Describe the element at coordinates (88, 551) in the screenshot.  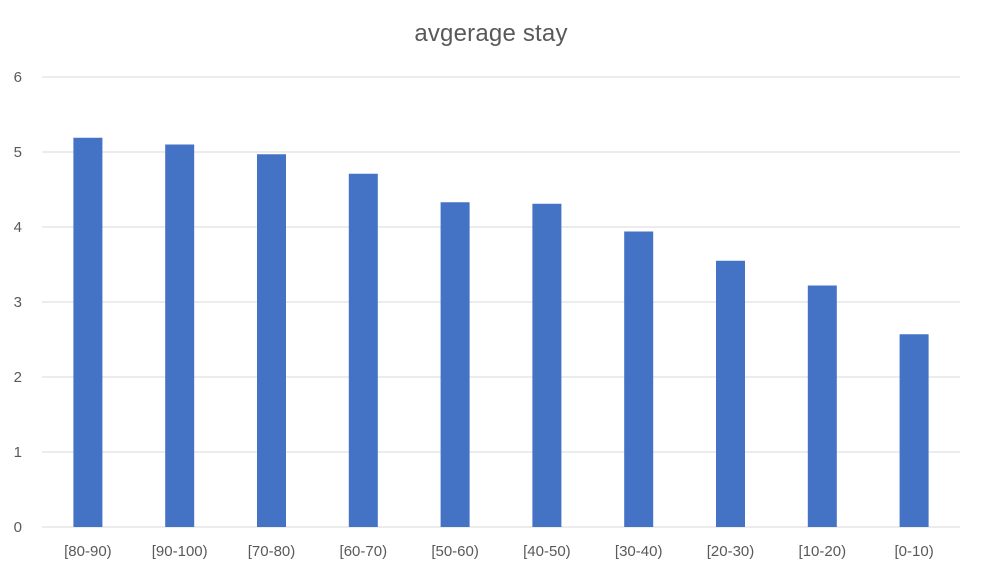
I see `x-tick-label: [80-90)` at that location.